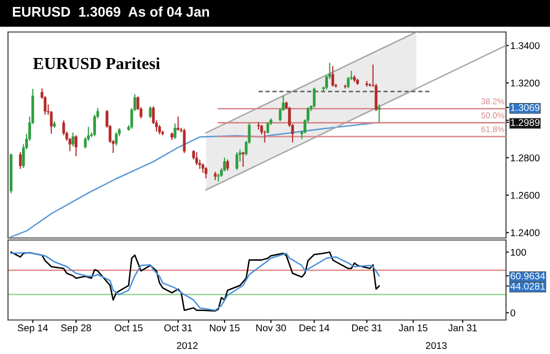 The width and height of the screenshot is (550, 354). What do you see at coordinates (518, 252) in the screenshot?
I see `y-tick-label: 100` at bounding box center [518, 252].